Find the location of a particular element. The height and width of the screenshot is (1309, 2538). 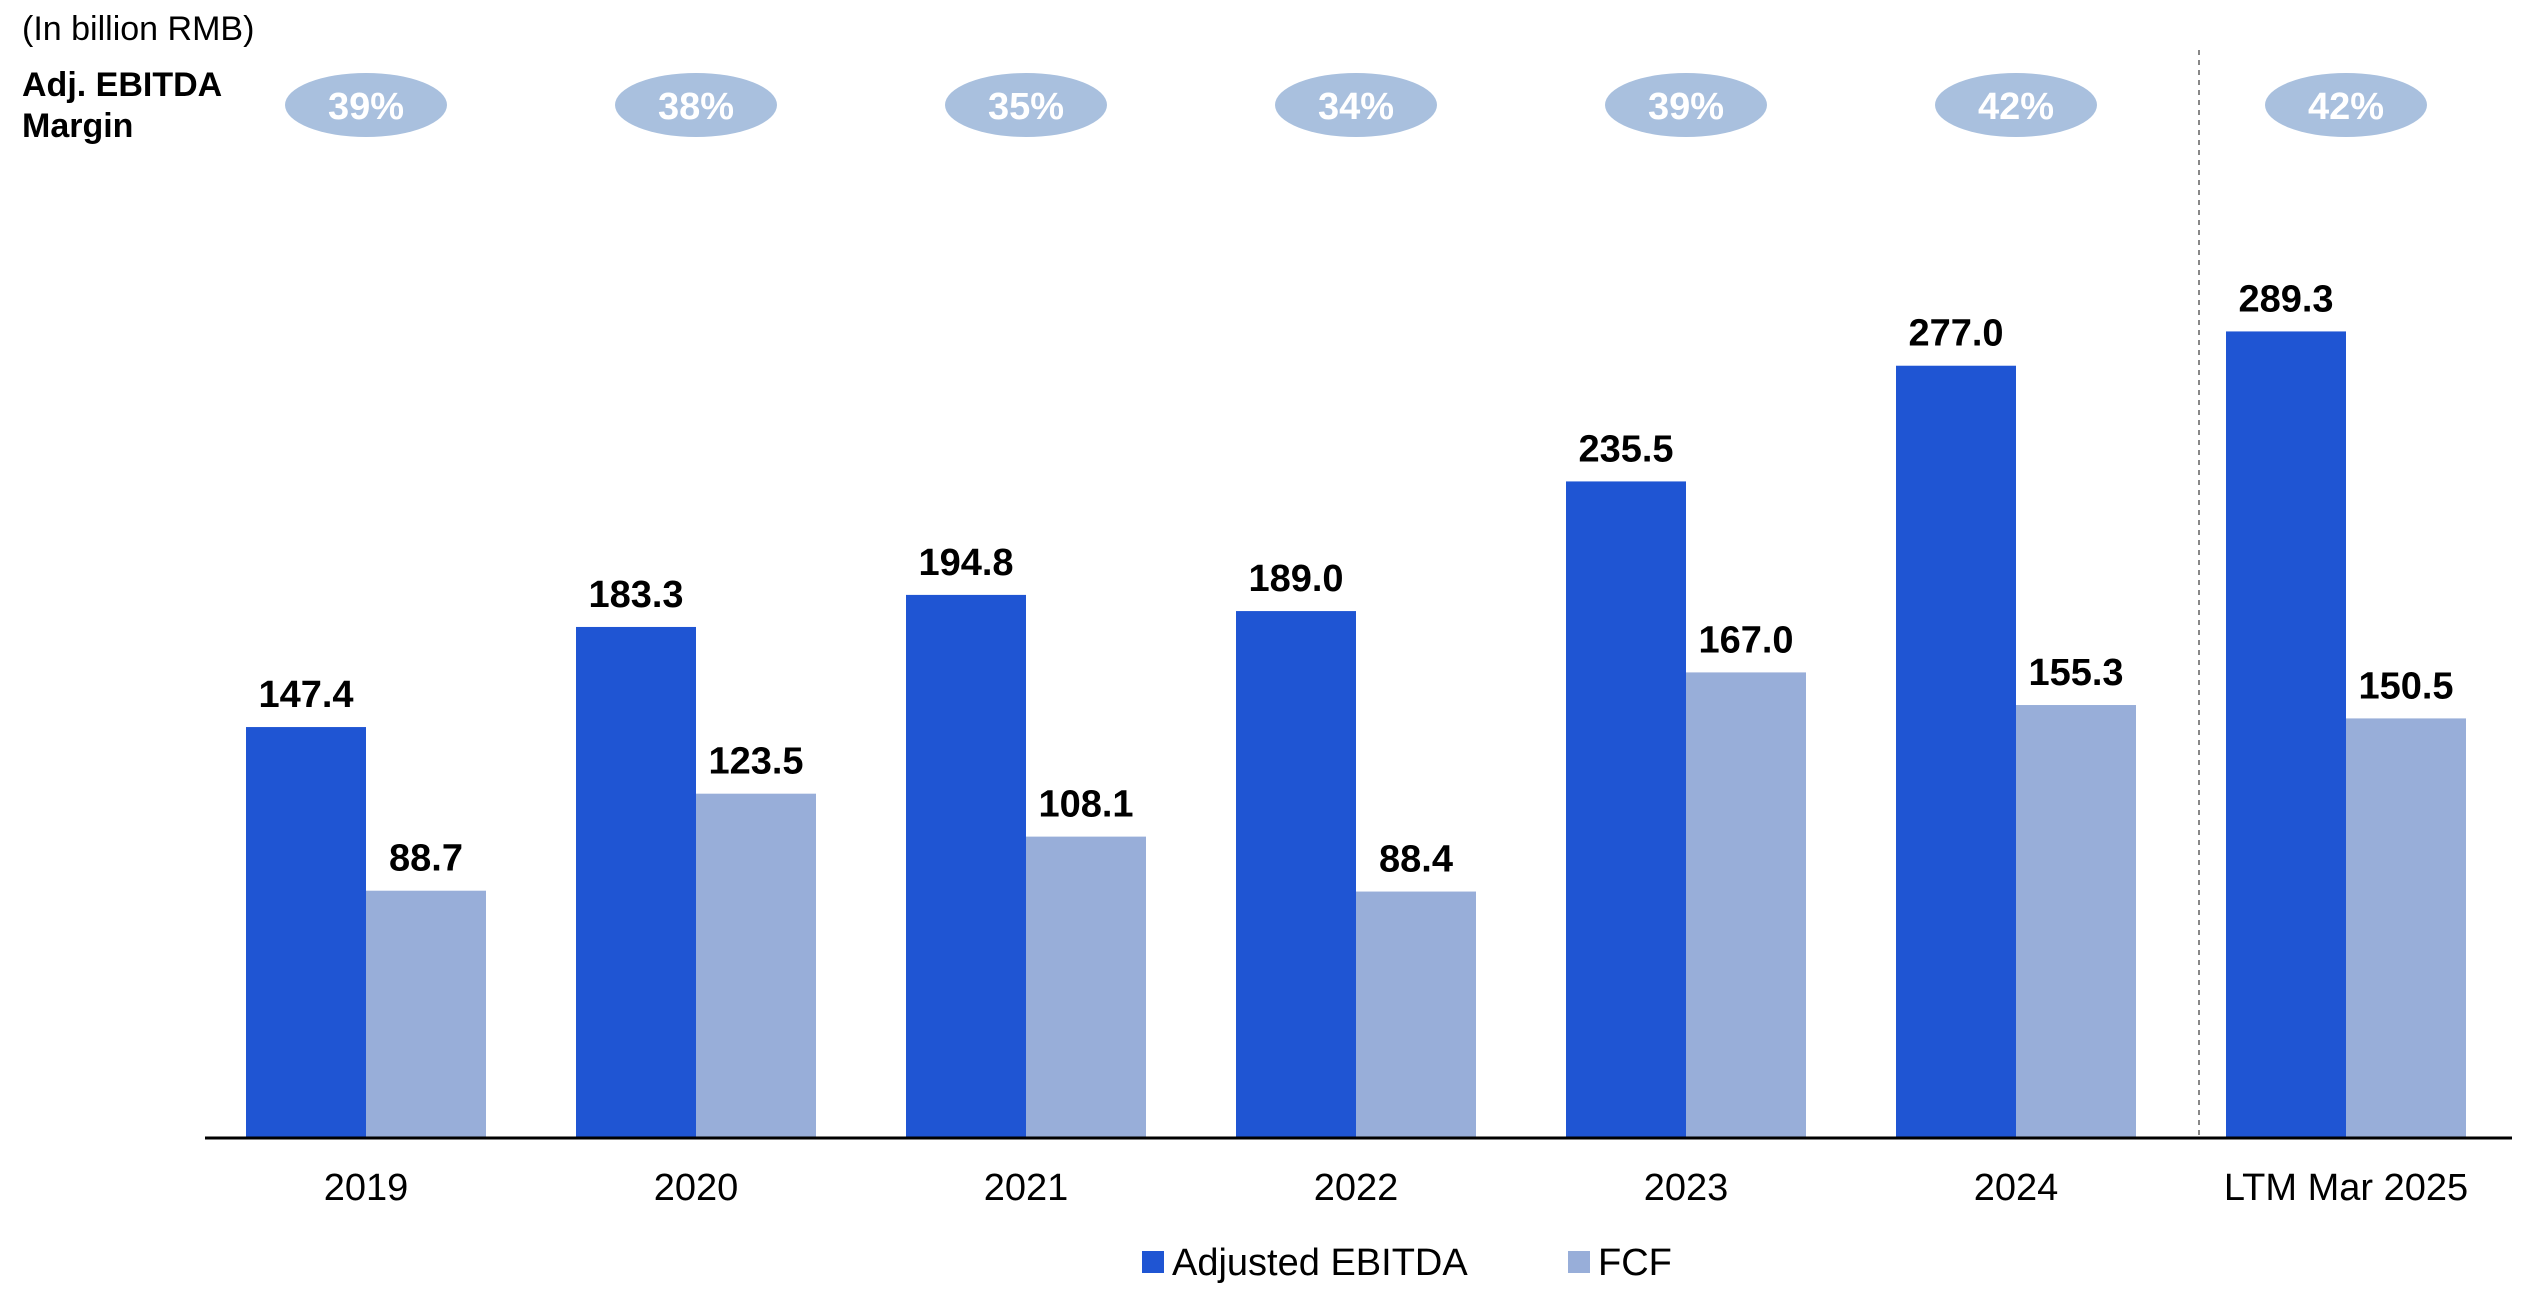

ebitda-value-label: 289.3 is located at coordinates (2285, 299).